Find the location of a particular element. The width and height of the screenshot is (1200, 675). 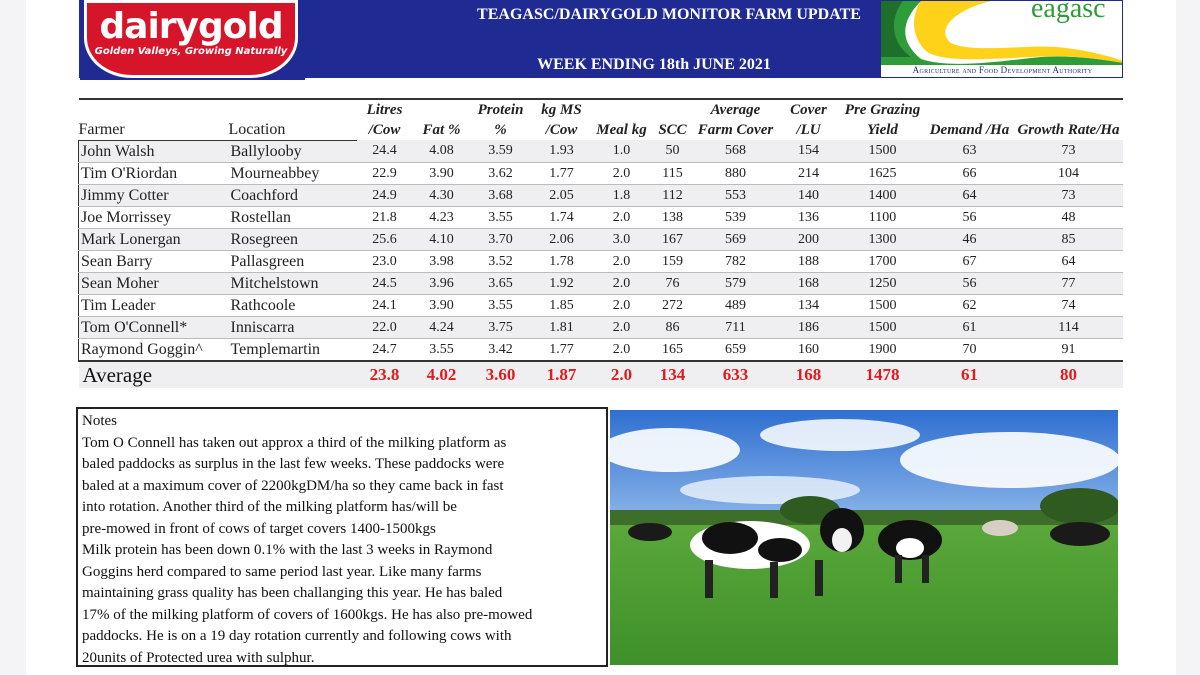

value-cell: 3.52 is located at coordinates (500, 261).